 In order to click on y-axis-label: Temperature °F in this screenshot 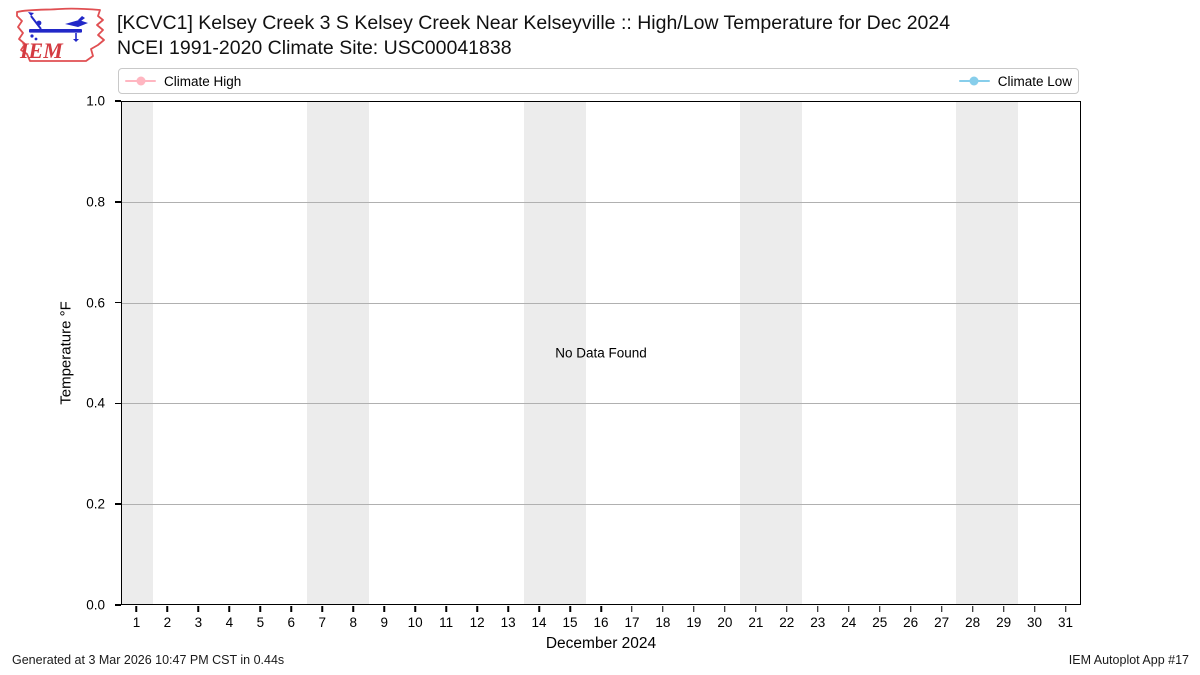, I will do `click(66, 353)`.